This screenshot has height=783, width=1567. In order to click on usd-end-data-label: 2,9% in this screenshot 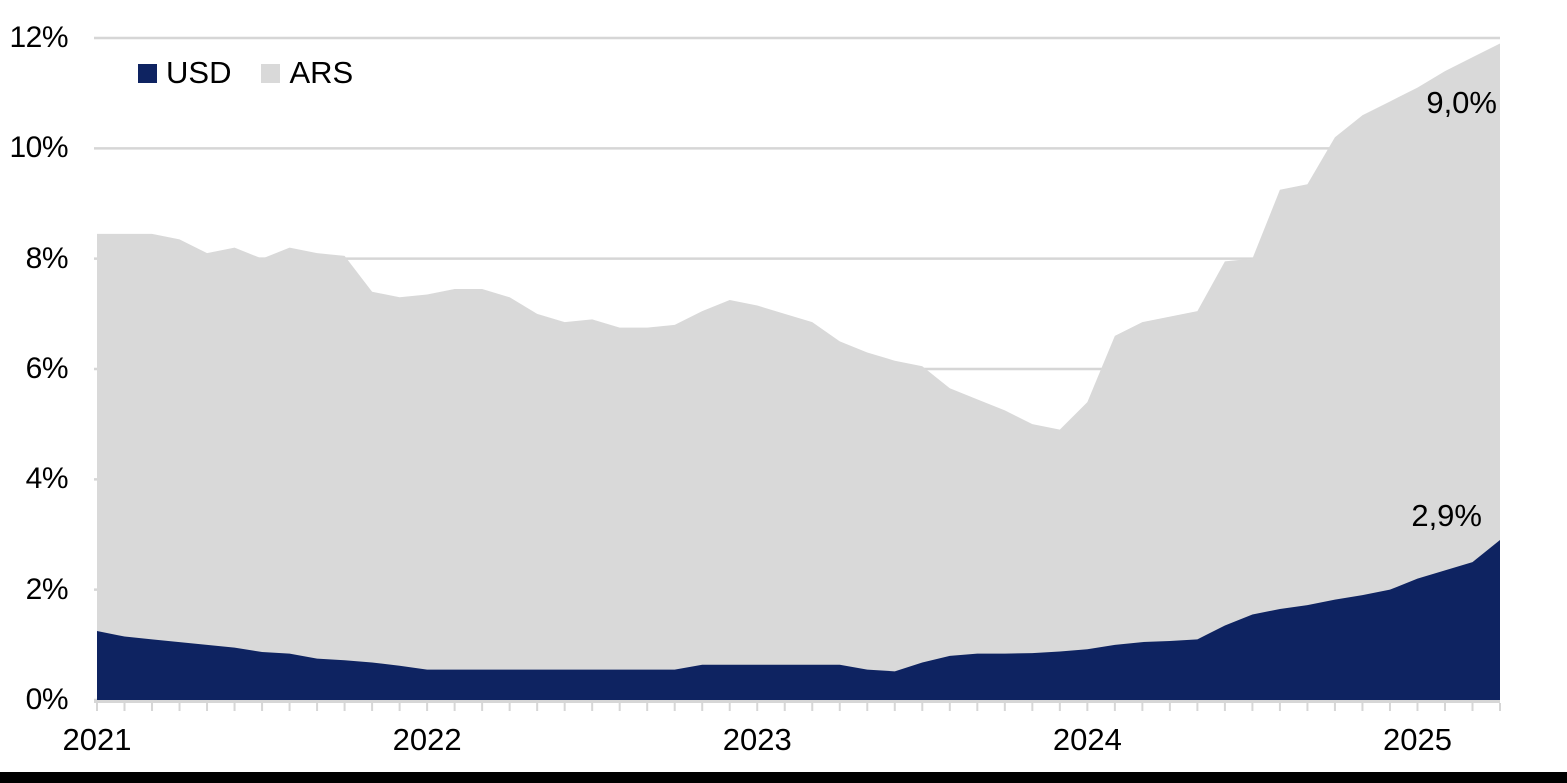, I will do `click(1446, 515)`.